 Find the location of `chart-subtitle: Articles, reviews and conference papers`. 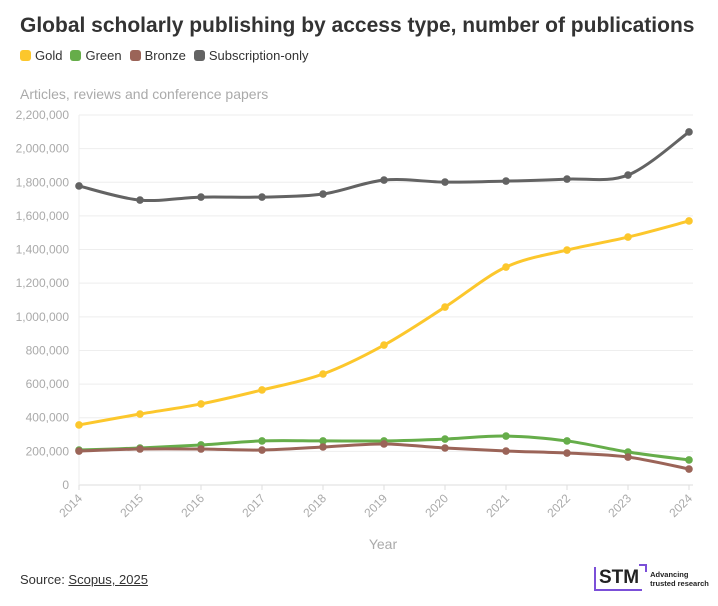

chart-subtitle: Articles, reviews and conference papers is located at coordinates (144, 94).